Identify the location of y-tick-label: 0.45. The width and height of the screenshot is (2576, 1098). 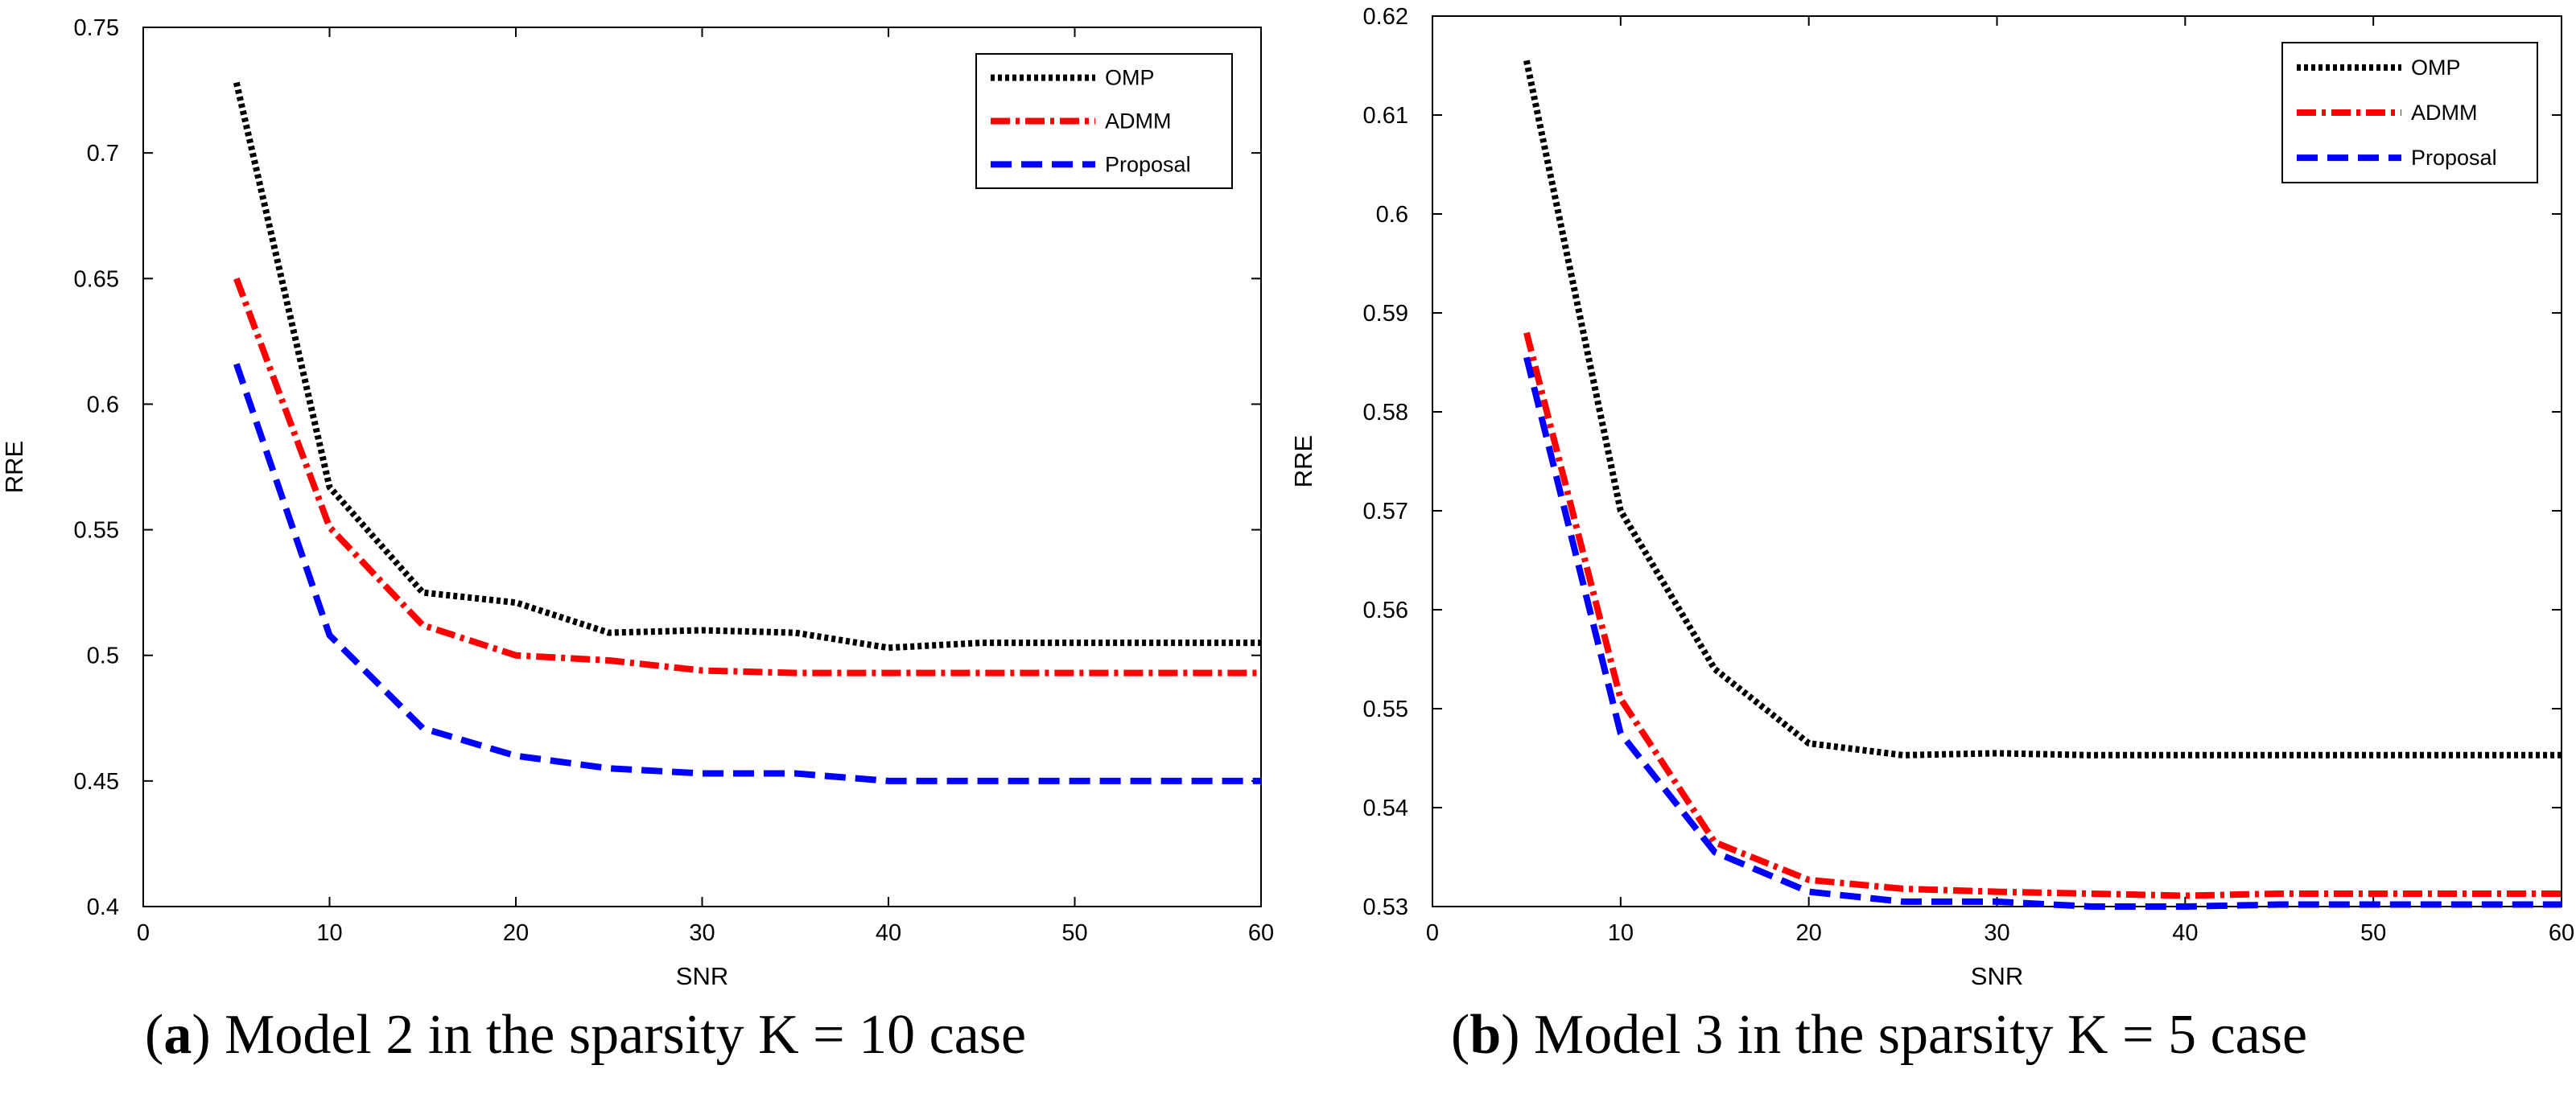
(96, 782).